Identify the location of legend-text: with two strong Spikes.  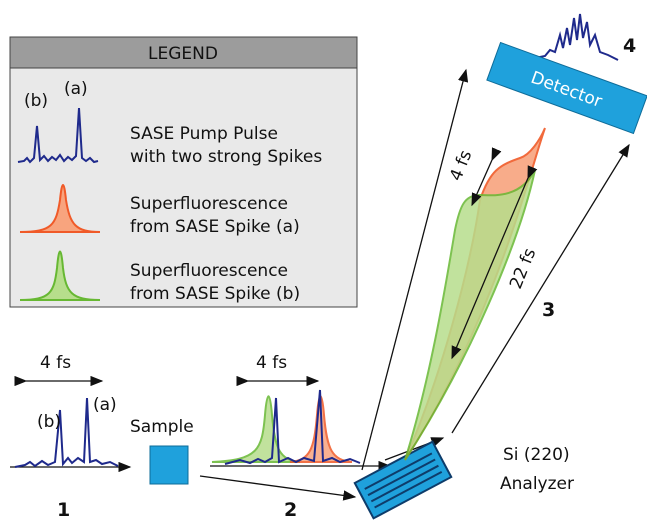
(226, 157).